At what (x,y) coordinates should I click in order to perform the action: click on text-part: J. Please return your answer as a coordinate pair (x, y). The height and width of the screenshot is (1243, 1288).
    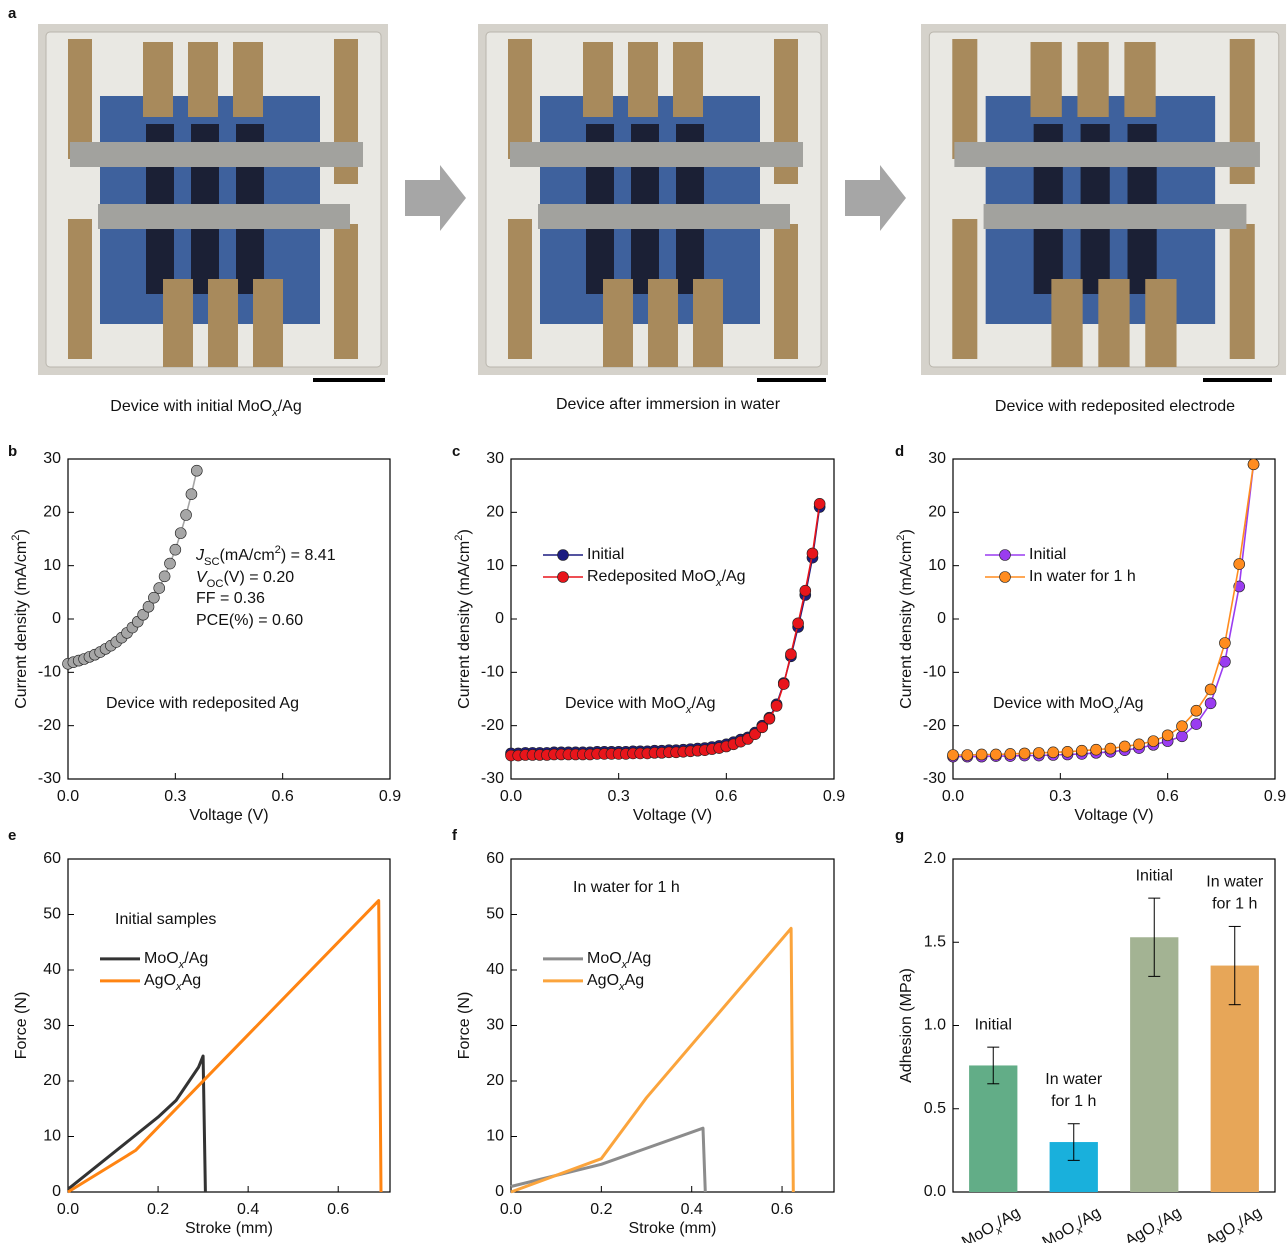
    Looking at the image, I should click on (200, 555).